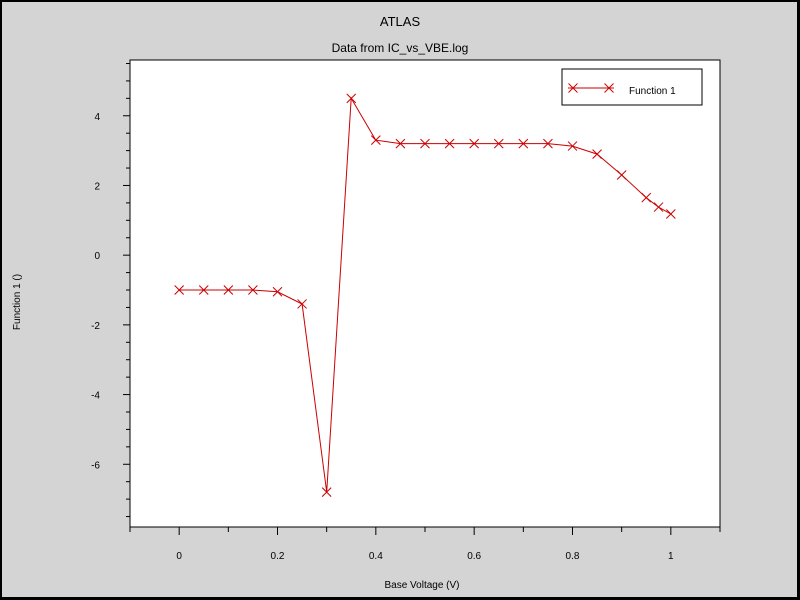 The width and height of the screenshot is (800, 600). Describe the element at coordinates (110, 290) in the screenshot. I see `y-axis: -6 -4 -2 0 2 4` at that location.